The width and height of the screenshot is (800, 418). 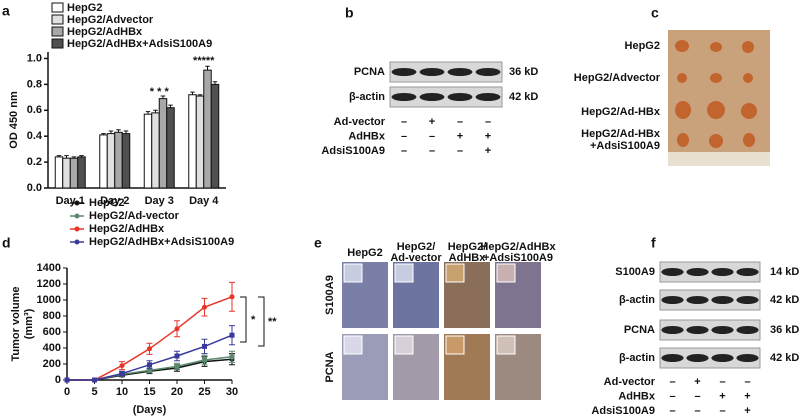 What do you see at coordinates (6, 243) in the screenshot?
I see `panel-label: d` at bounding box center [6, 243].